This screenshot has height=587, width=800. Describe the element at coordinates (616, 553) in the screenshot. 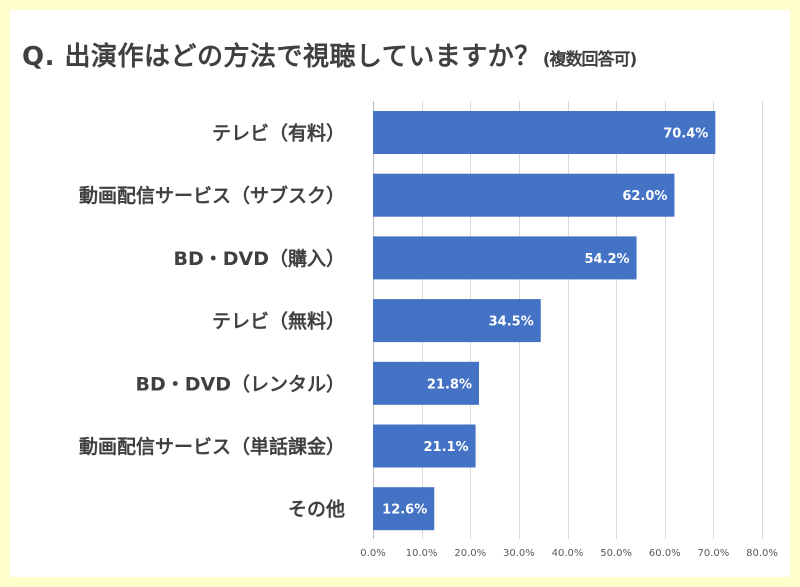

I see `x-tick-label: 50.0%` at that location.